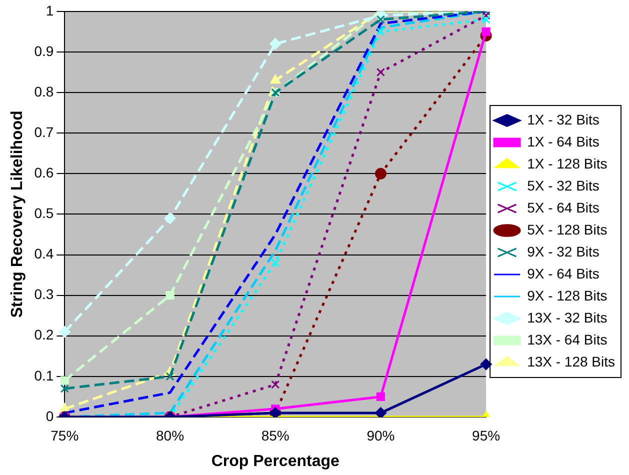  I want to click on legend-label: 9X - 128 Bits, so click(567, 295).